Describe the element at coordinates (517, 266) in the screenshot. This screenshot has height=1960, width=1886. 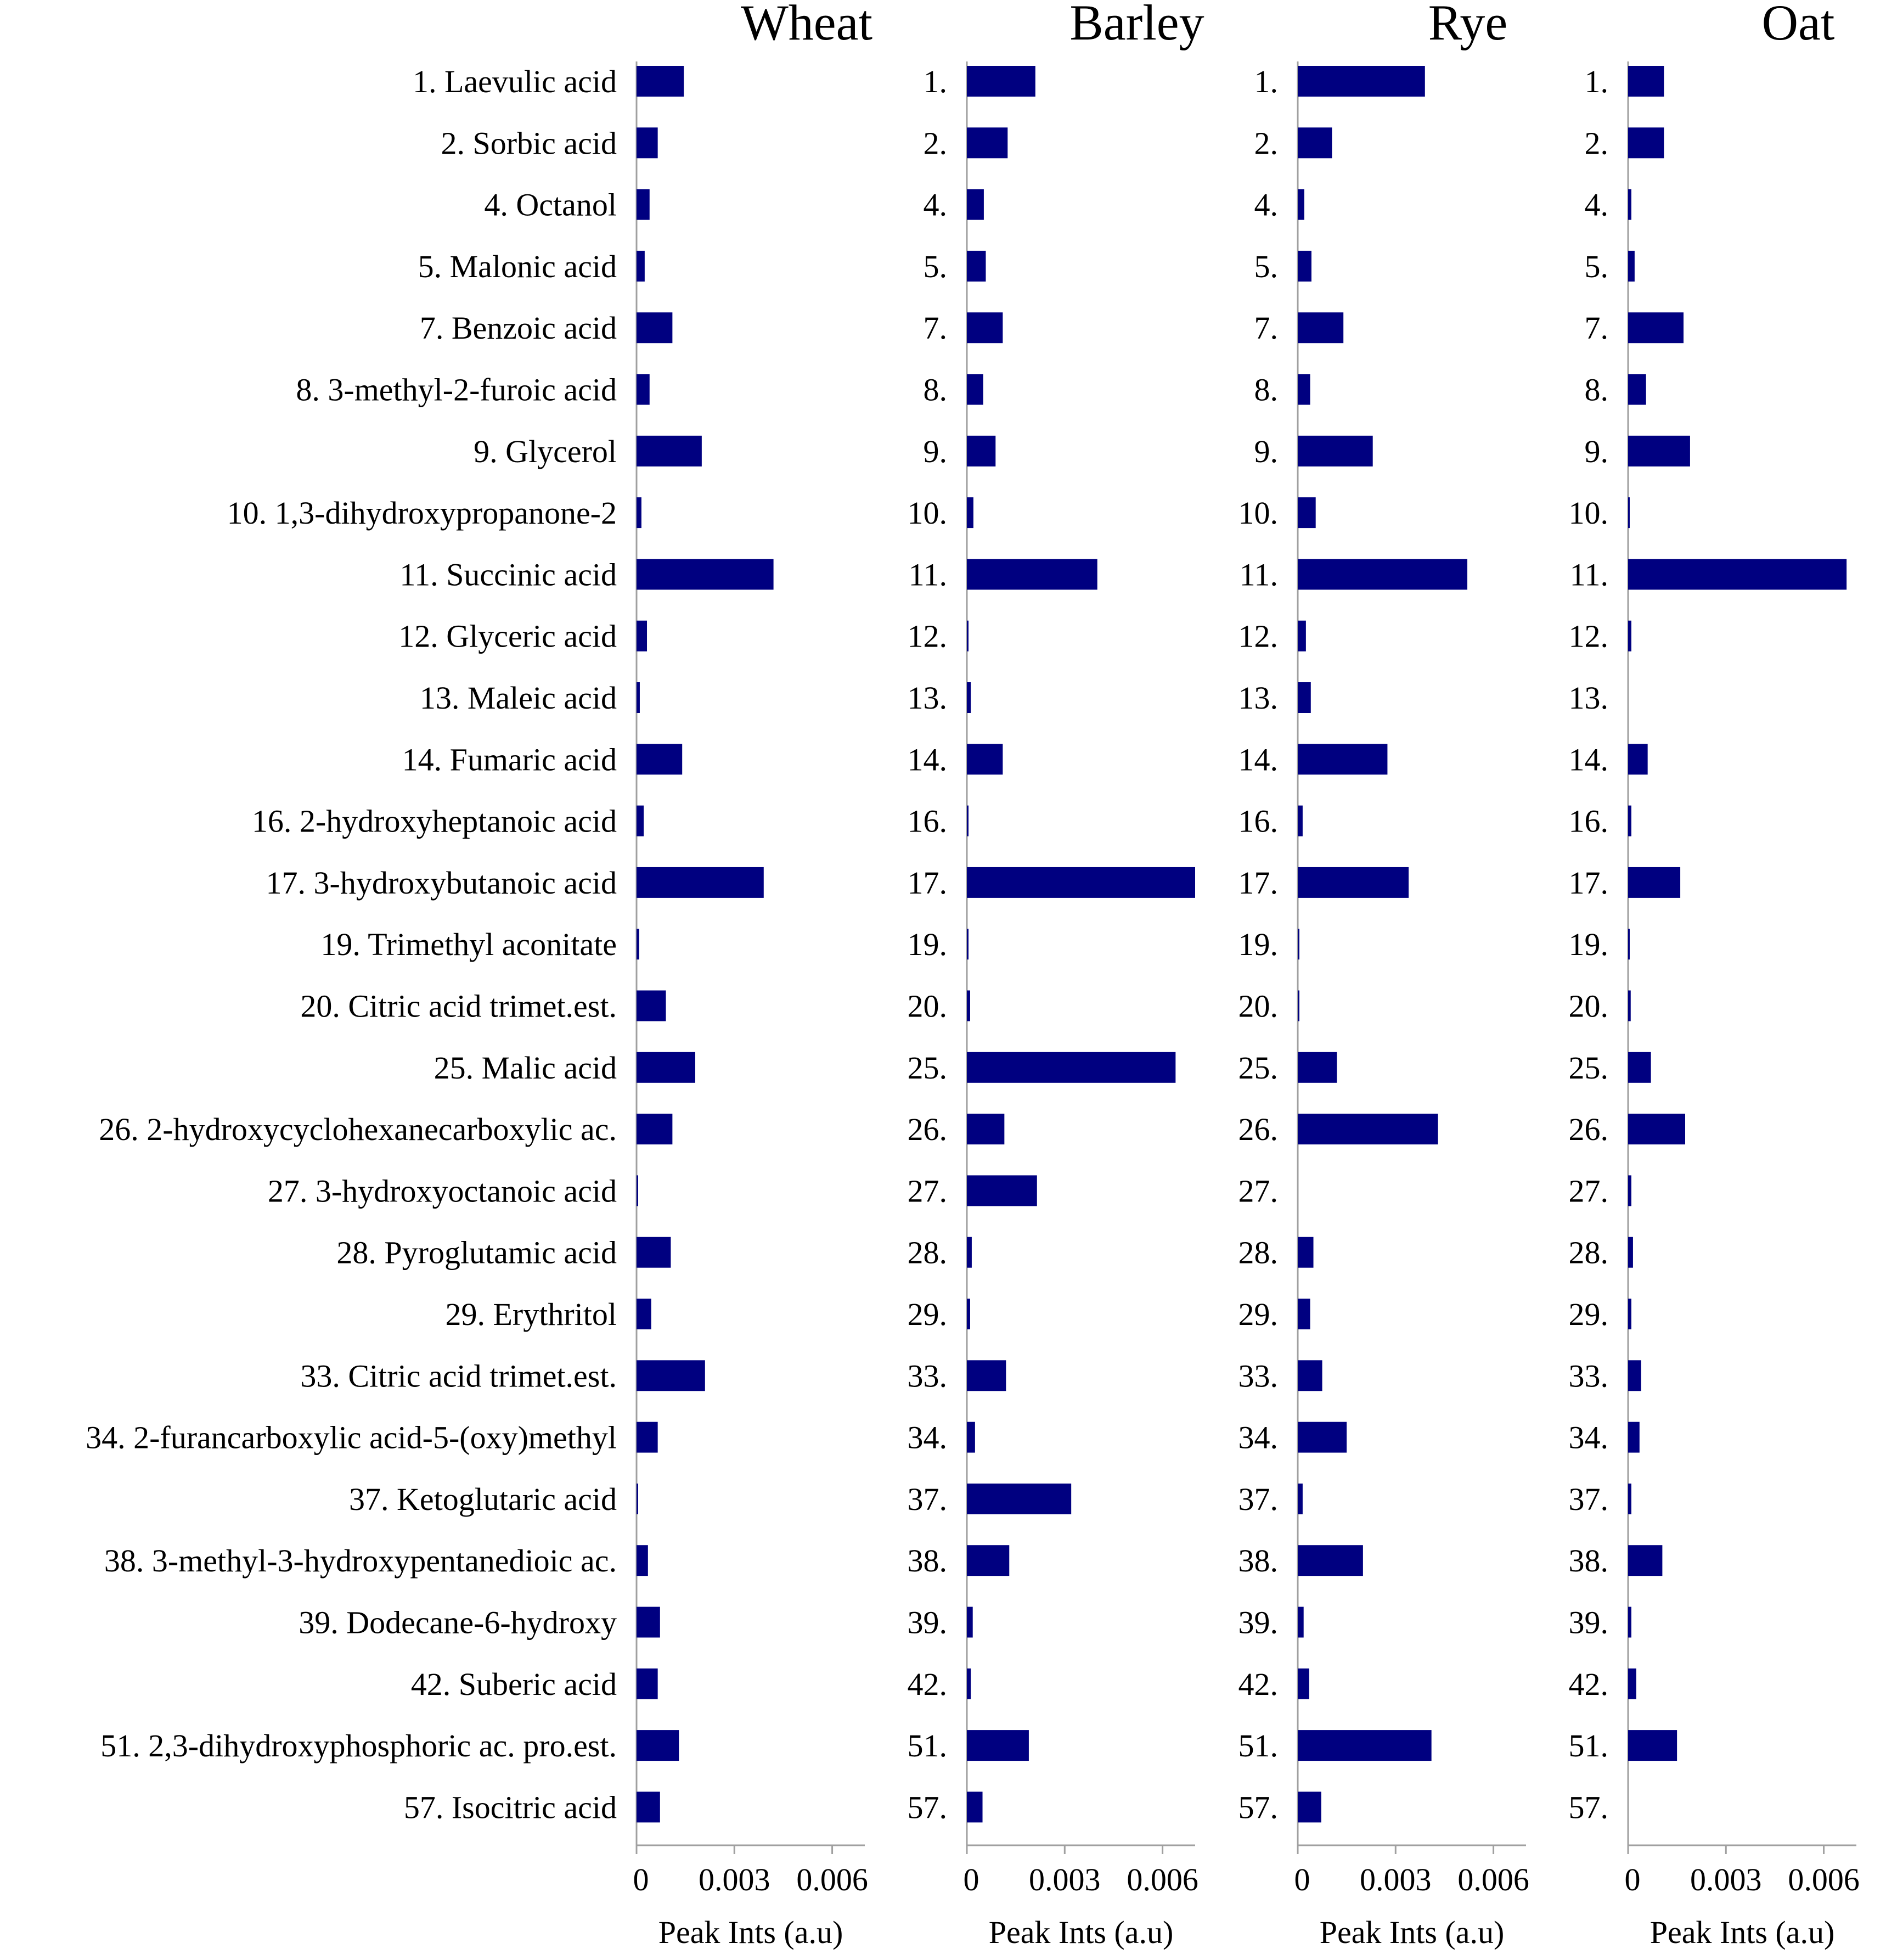
I see `category-label: 5. Malonic acid` at that location.